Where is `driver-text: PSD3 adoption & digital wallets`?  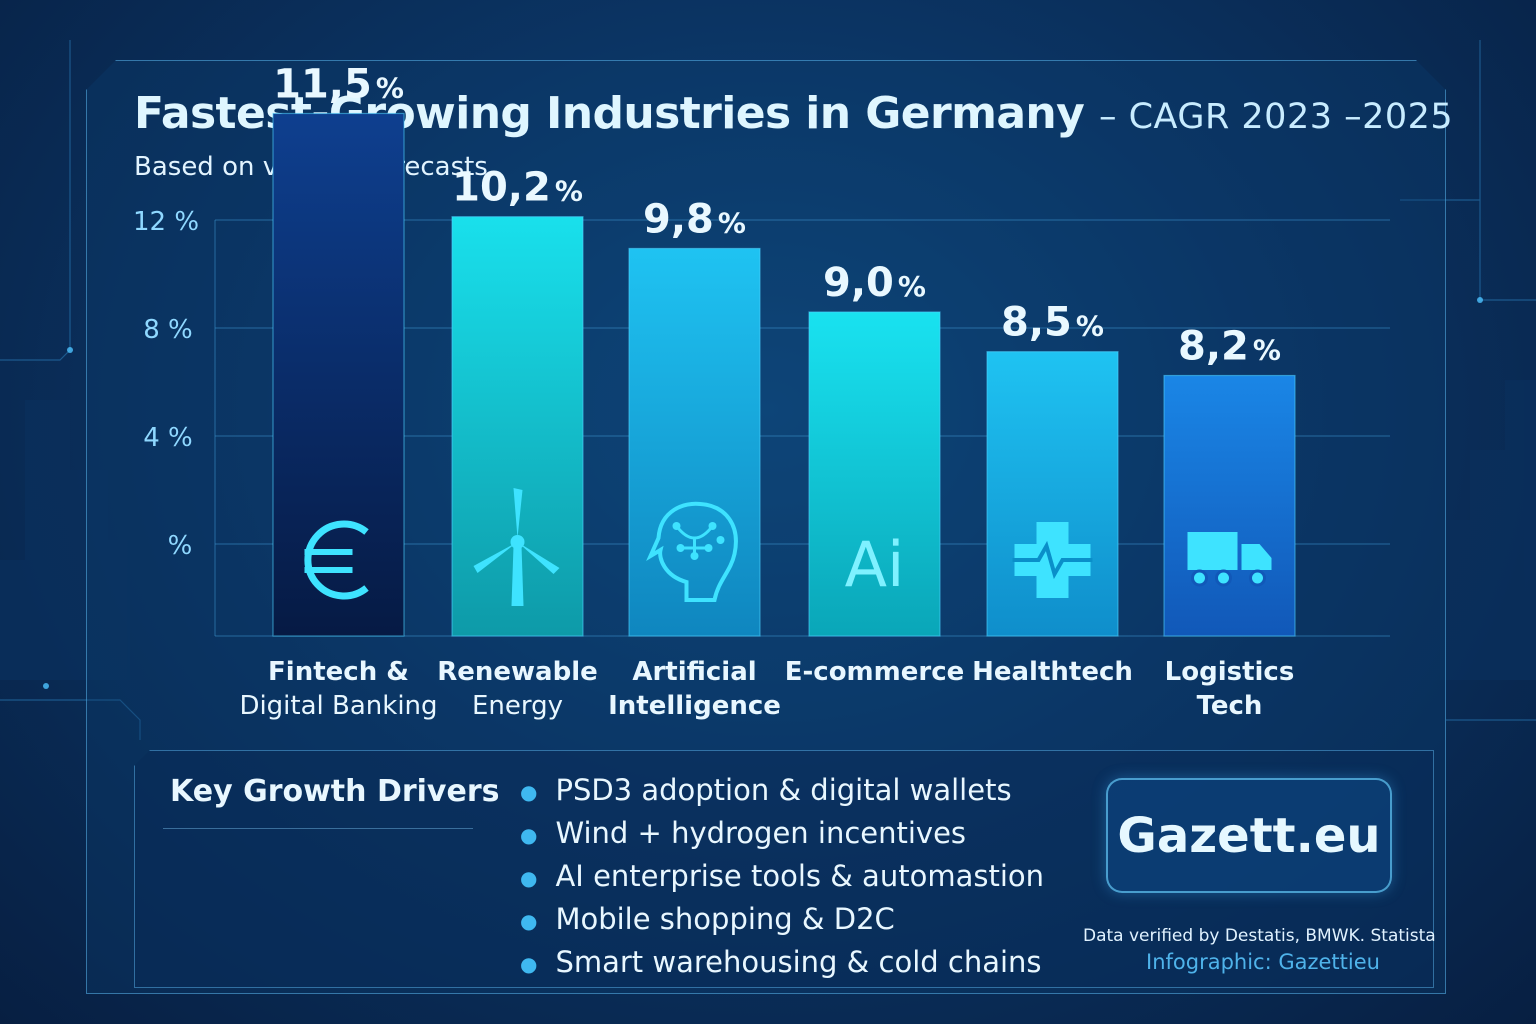 driver-text: PSD3 adoption & digital wallets is located at coordinates (783, 790).